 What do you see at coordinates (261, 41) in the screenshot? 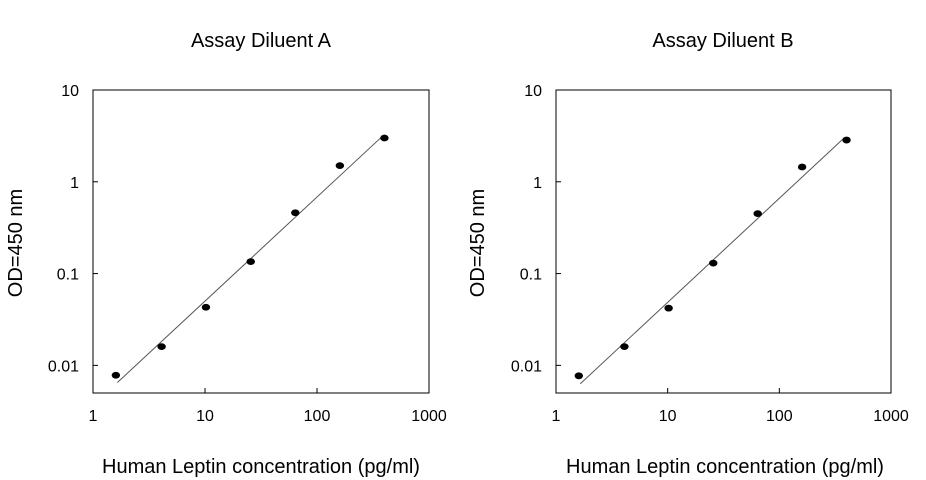
I see `chart-title: Assay Diluent A` at bounding box center [261, 41].